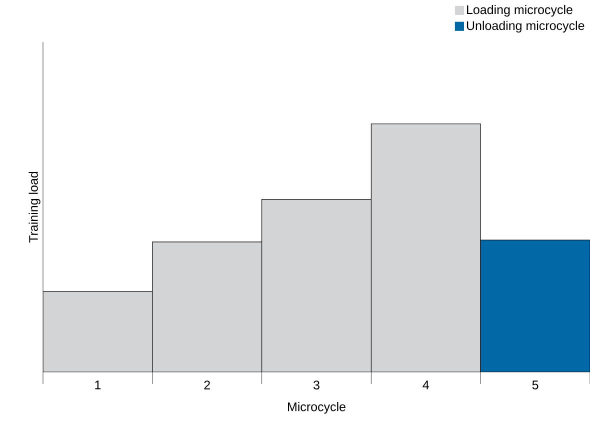 Image resolution: width=590 pixels, height=432 pixels. I want to click on legend-label: Loading microcycle, so click(519, 10).